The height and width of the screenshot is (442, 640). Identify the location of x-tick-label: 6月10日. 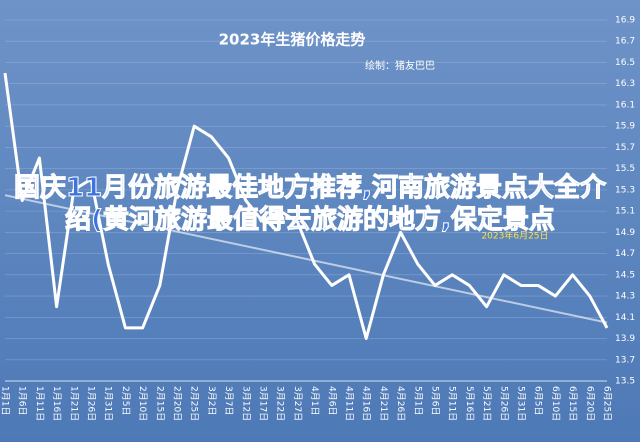
(555, 403).